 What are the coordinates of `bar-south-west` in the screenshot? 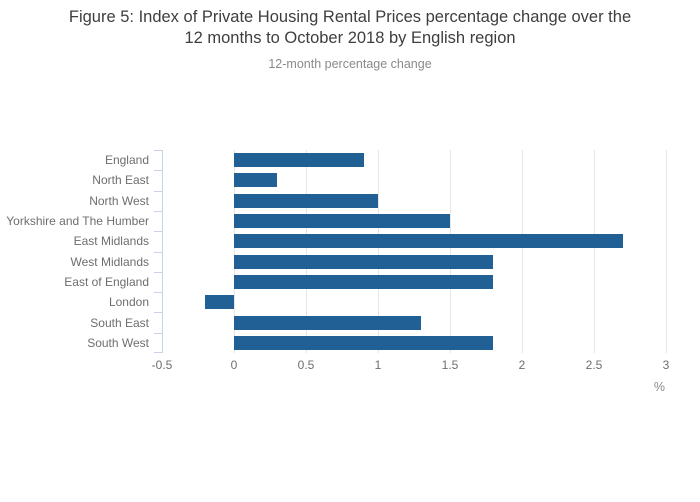 It's located at (364, 342).